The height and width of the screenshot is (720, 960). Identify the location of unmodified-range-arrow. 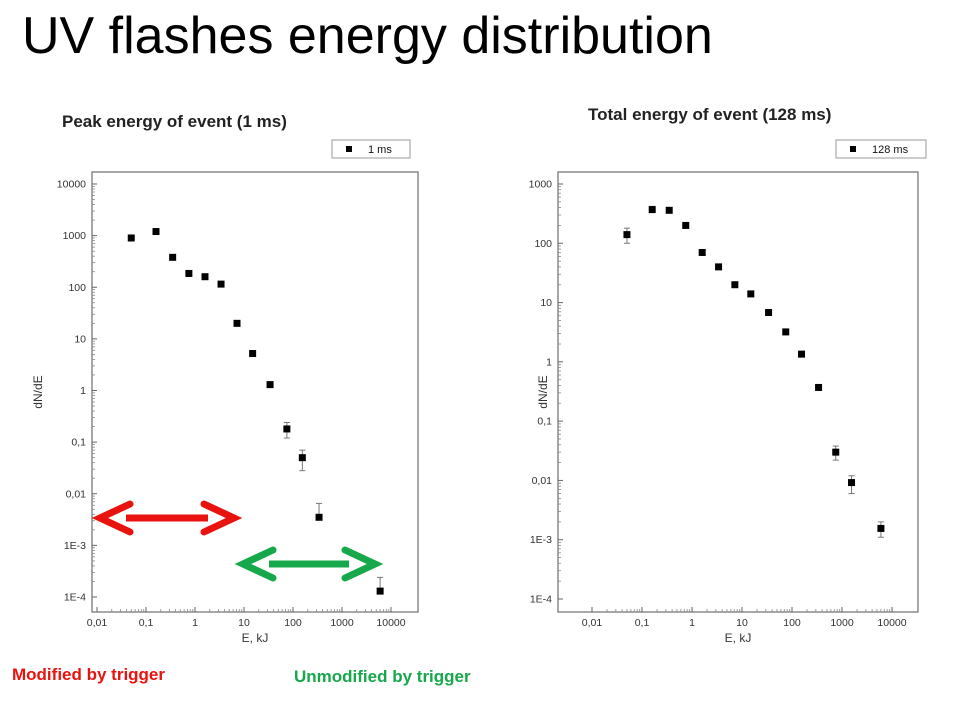
(309, 564).